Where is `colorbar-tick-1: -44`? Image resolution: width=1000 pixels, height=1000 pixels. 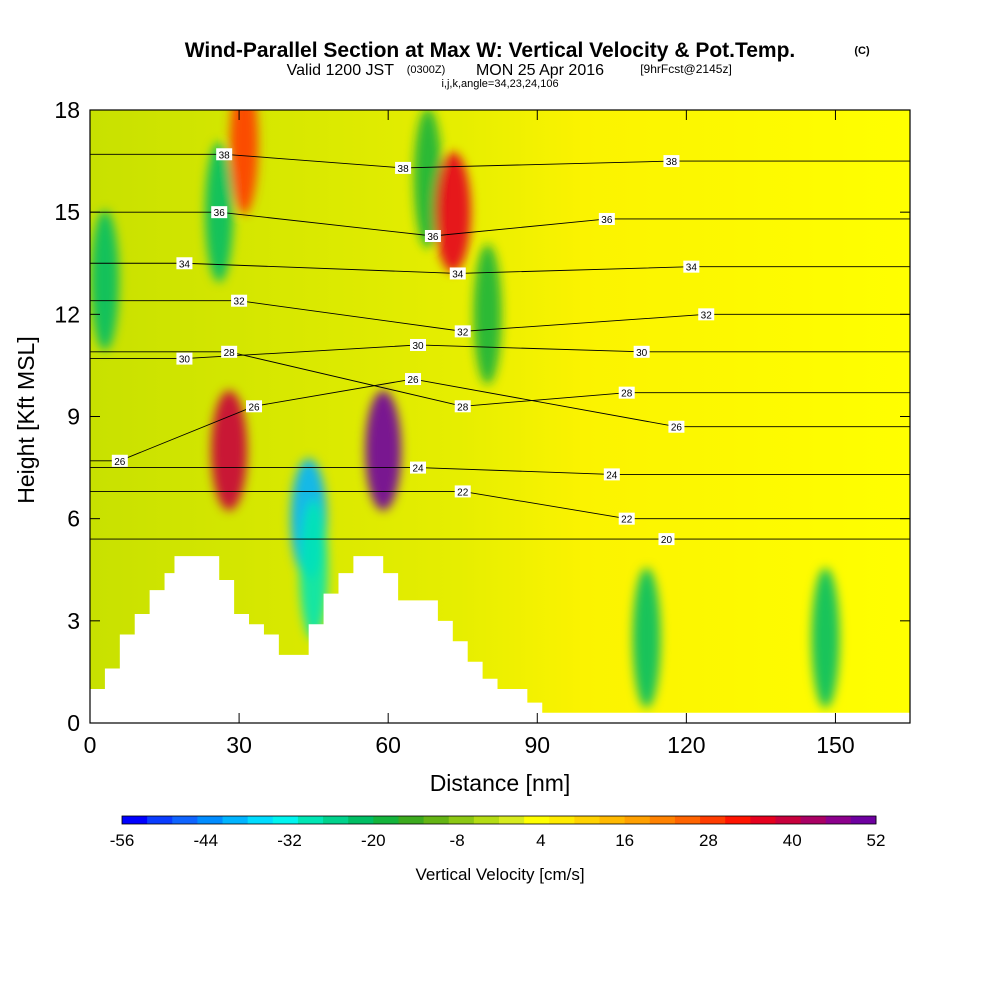
colorbar-tick-1: -44 is located at coordinates (205, 840).